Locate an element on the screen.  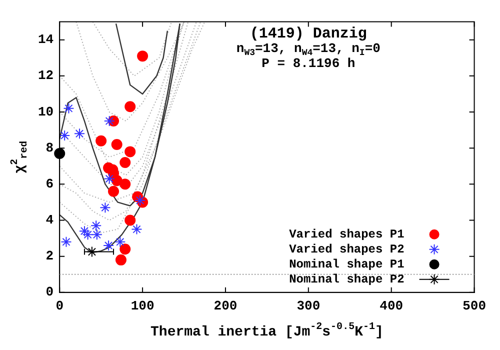
legend-label: Varied shapes P1 is located at coordinates (346, 234).